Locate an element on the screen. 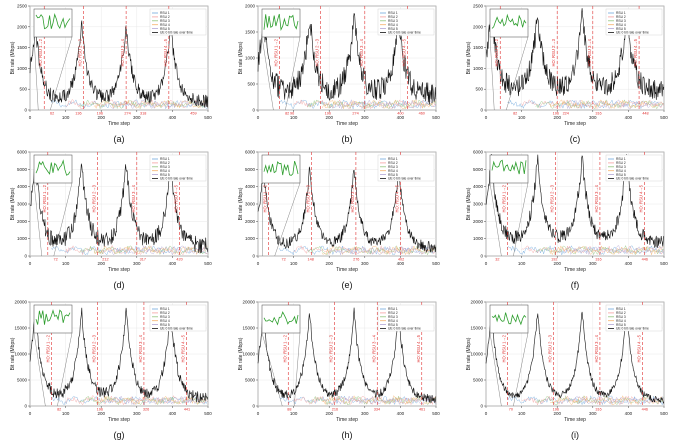 The width and height of the screenshot is (685, 445). y-tick-label: 2000 is located at coordinates (250, 221).